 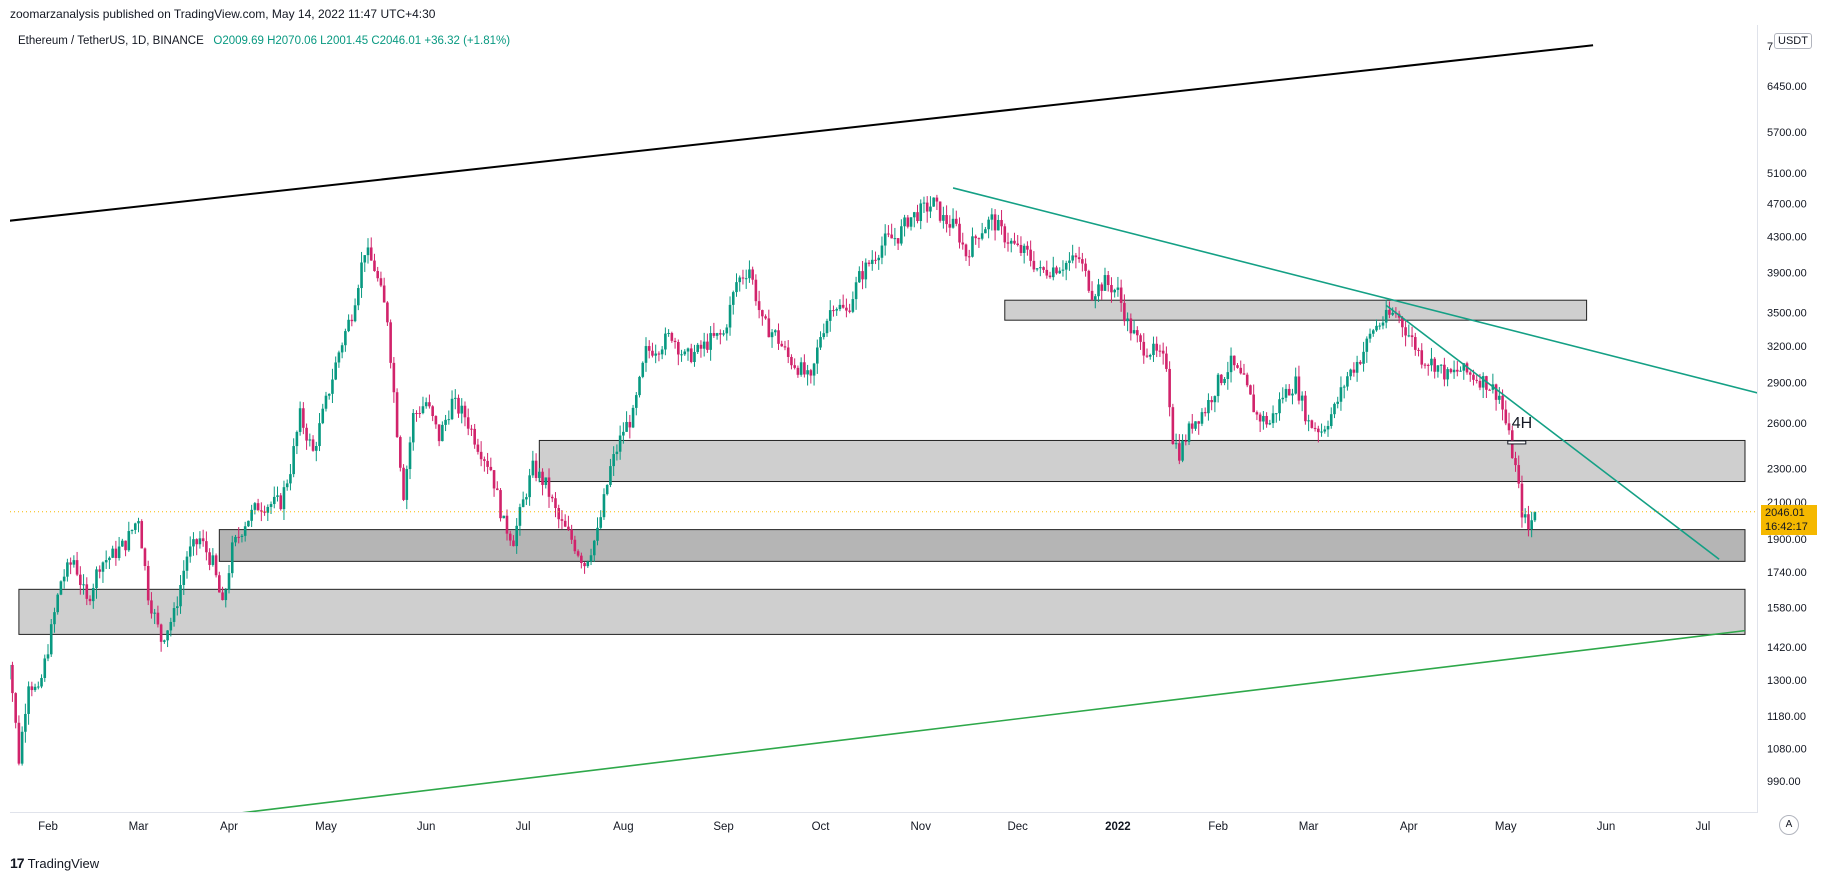 What do you see at coordinates (1787, 87) in the screenshot?
I see `price-tick-label: 6450.00` at bounding box center [1787, 87].